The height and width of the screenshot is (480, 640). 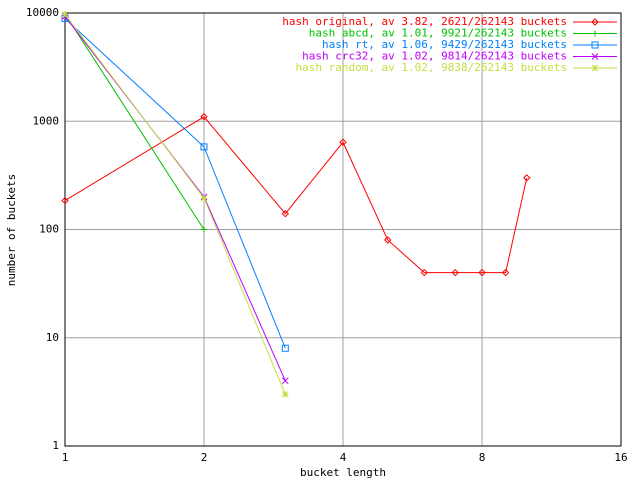 I want to click on y-tick-label: 100, so click(x=49, y=229).